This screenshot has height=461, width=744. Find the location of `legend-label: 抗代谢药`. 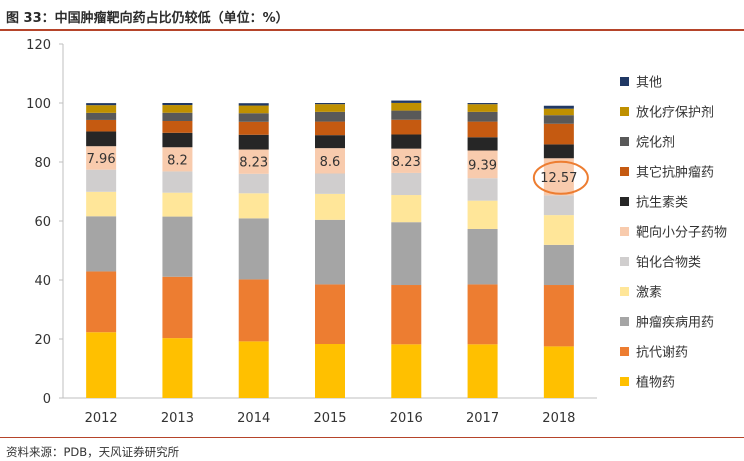

legend-label: 抗代谢药 is located at coordinates (662, 353).